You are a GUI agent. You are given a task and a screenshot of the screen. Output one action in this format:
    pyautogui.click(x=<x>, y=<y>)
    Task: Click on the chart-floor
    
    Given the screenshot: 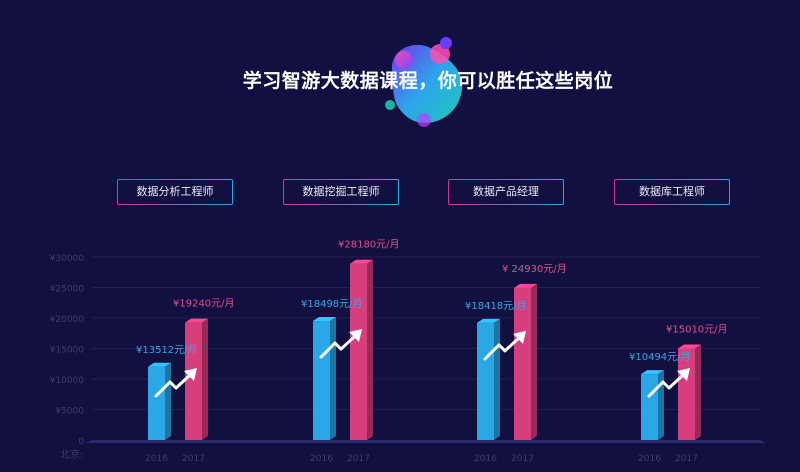 What is the action you would take?
    pyautogui.click(x=426, y=441)
    